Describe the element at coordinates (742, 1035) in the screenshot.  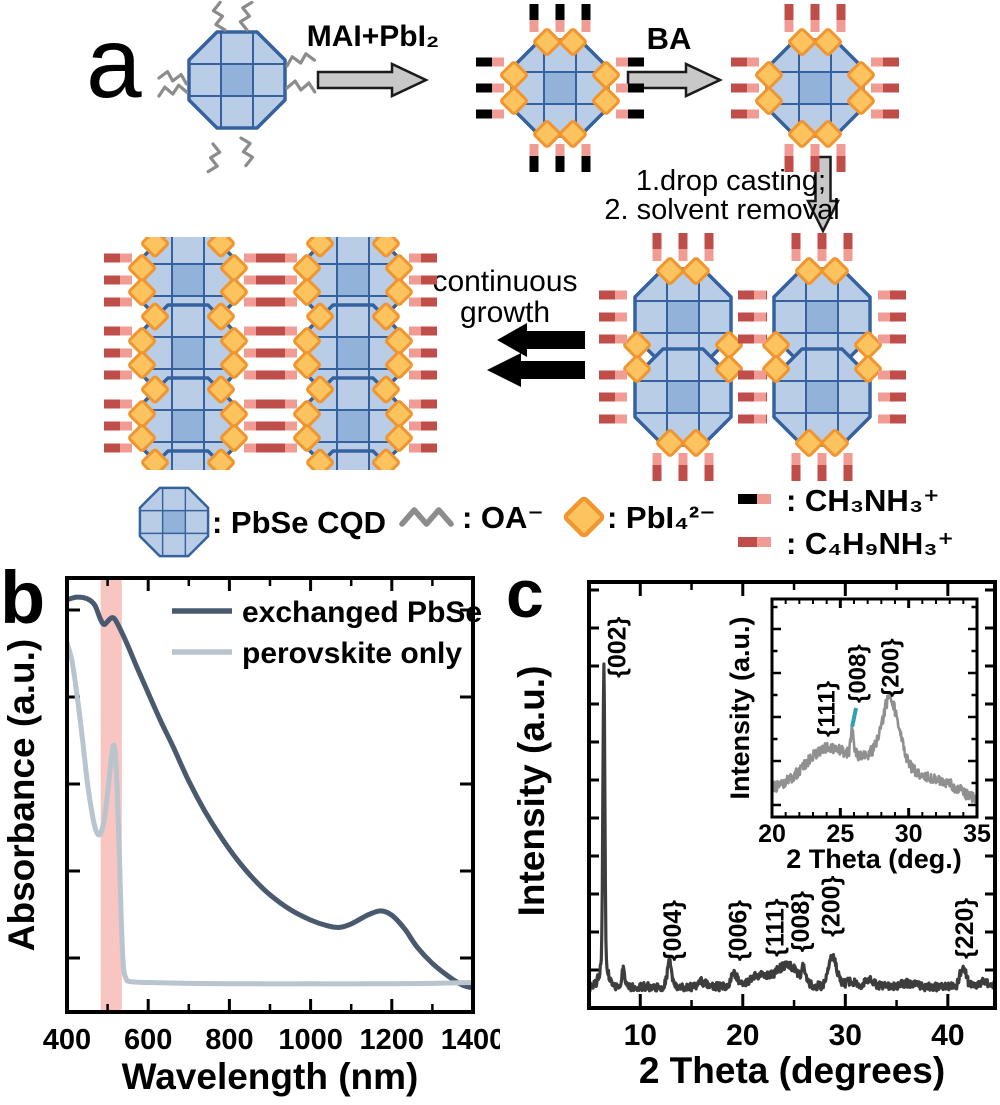
I see `x-tick-label: 20` at that location.